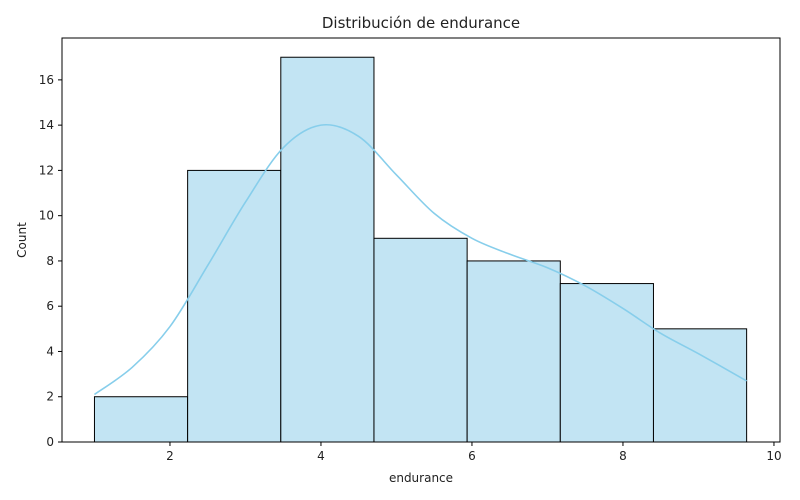 The width and height of the screenshot is (800, 500). Describe the element at coordinates (50, 261) in the screenshot. I see `y-tick-label-8: 8` at that location.